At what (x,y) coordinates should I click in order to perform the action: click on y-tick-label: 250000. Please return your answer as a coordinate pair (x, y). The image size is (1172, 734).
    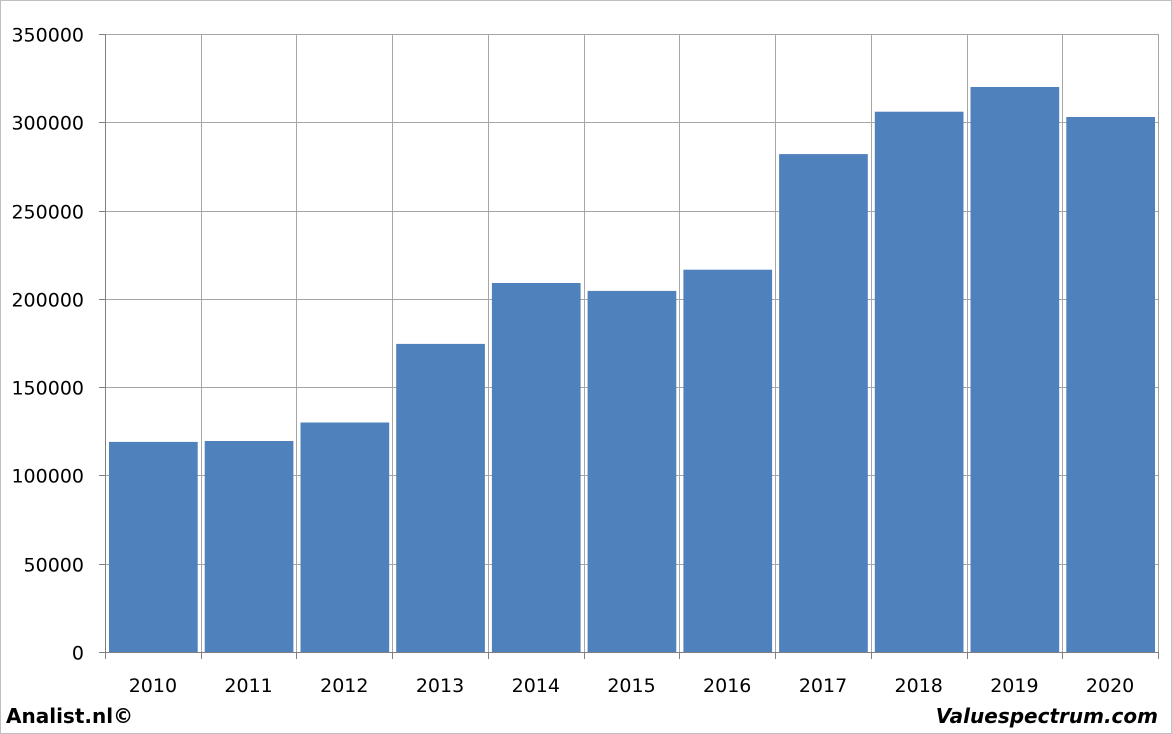
    Looking at the image, I should click on (47, 213).